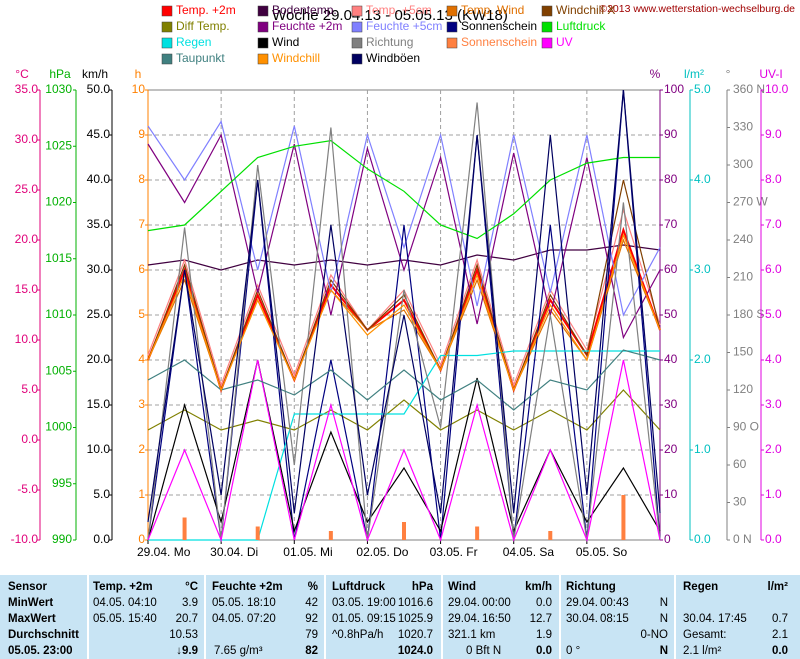  I want to click on tick-label: 1015, so click(58, 258).